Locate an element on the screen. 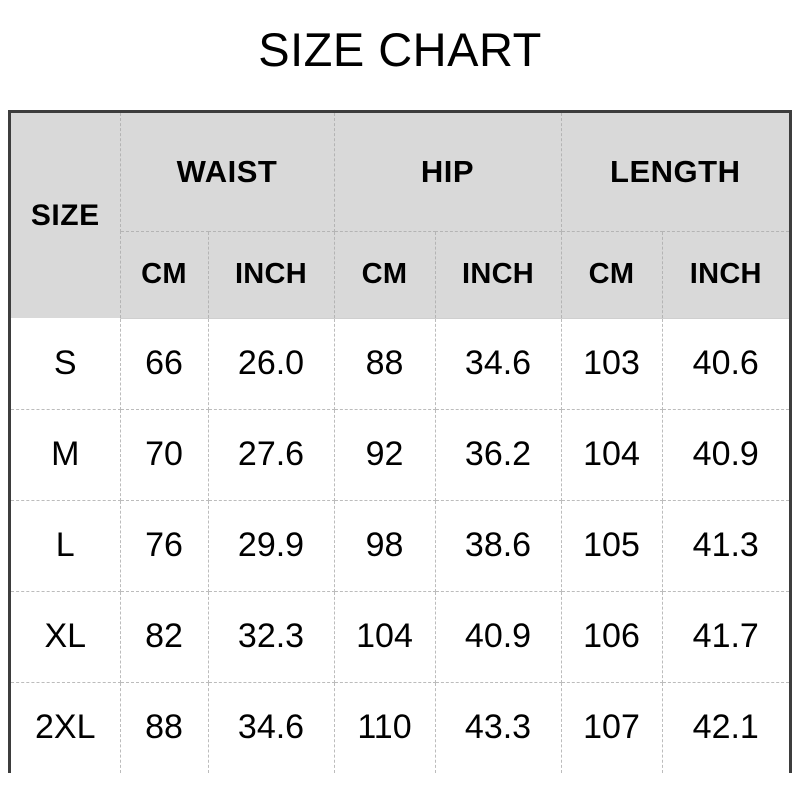 Image resolution: width=800 pixels, height=800 pixels. cell-size: XL is located at coordinates (66, 637).